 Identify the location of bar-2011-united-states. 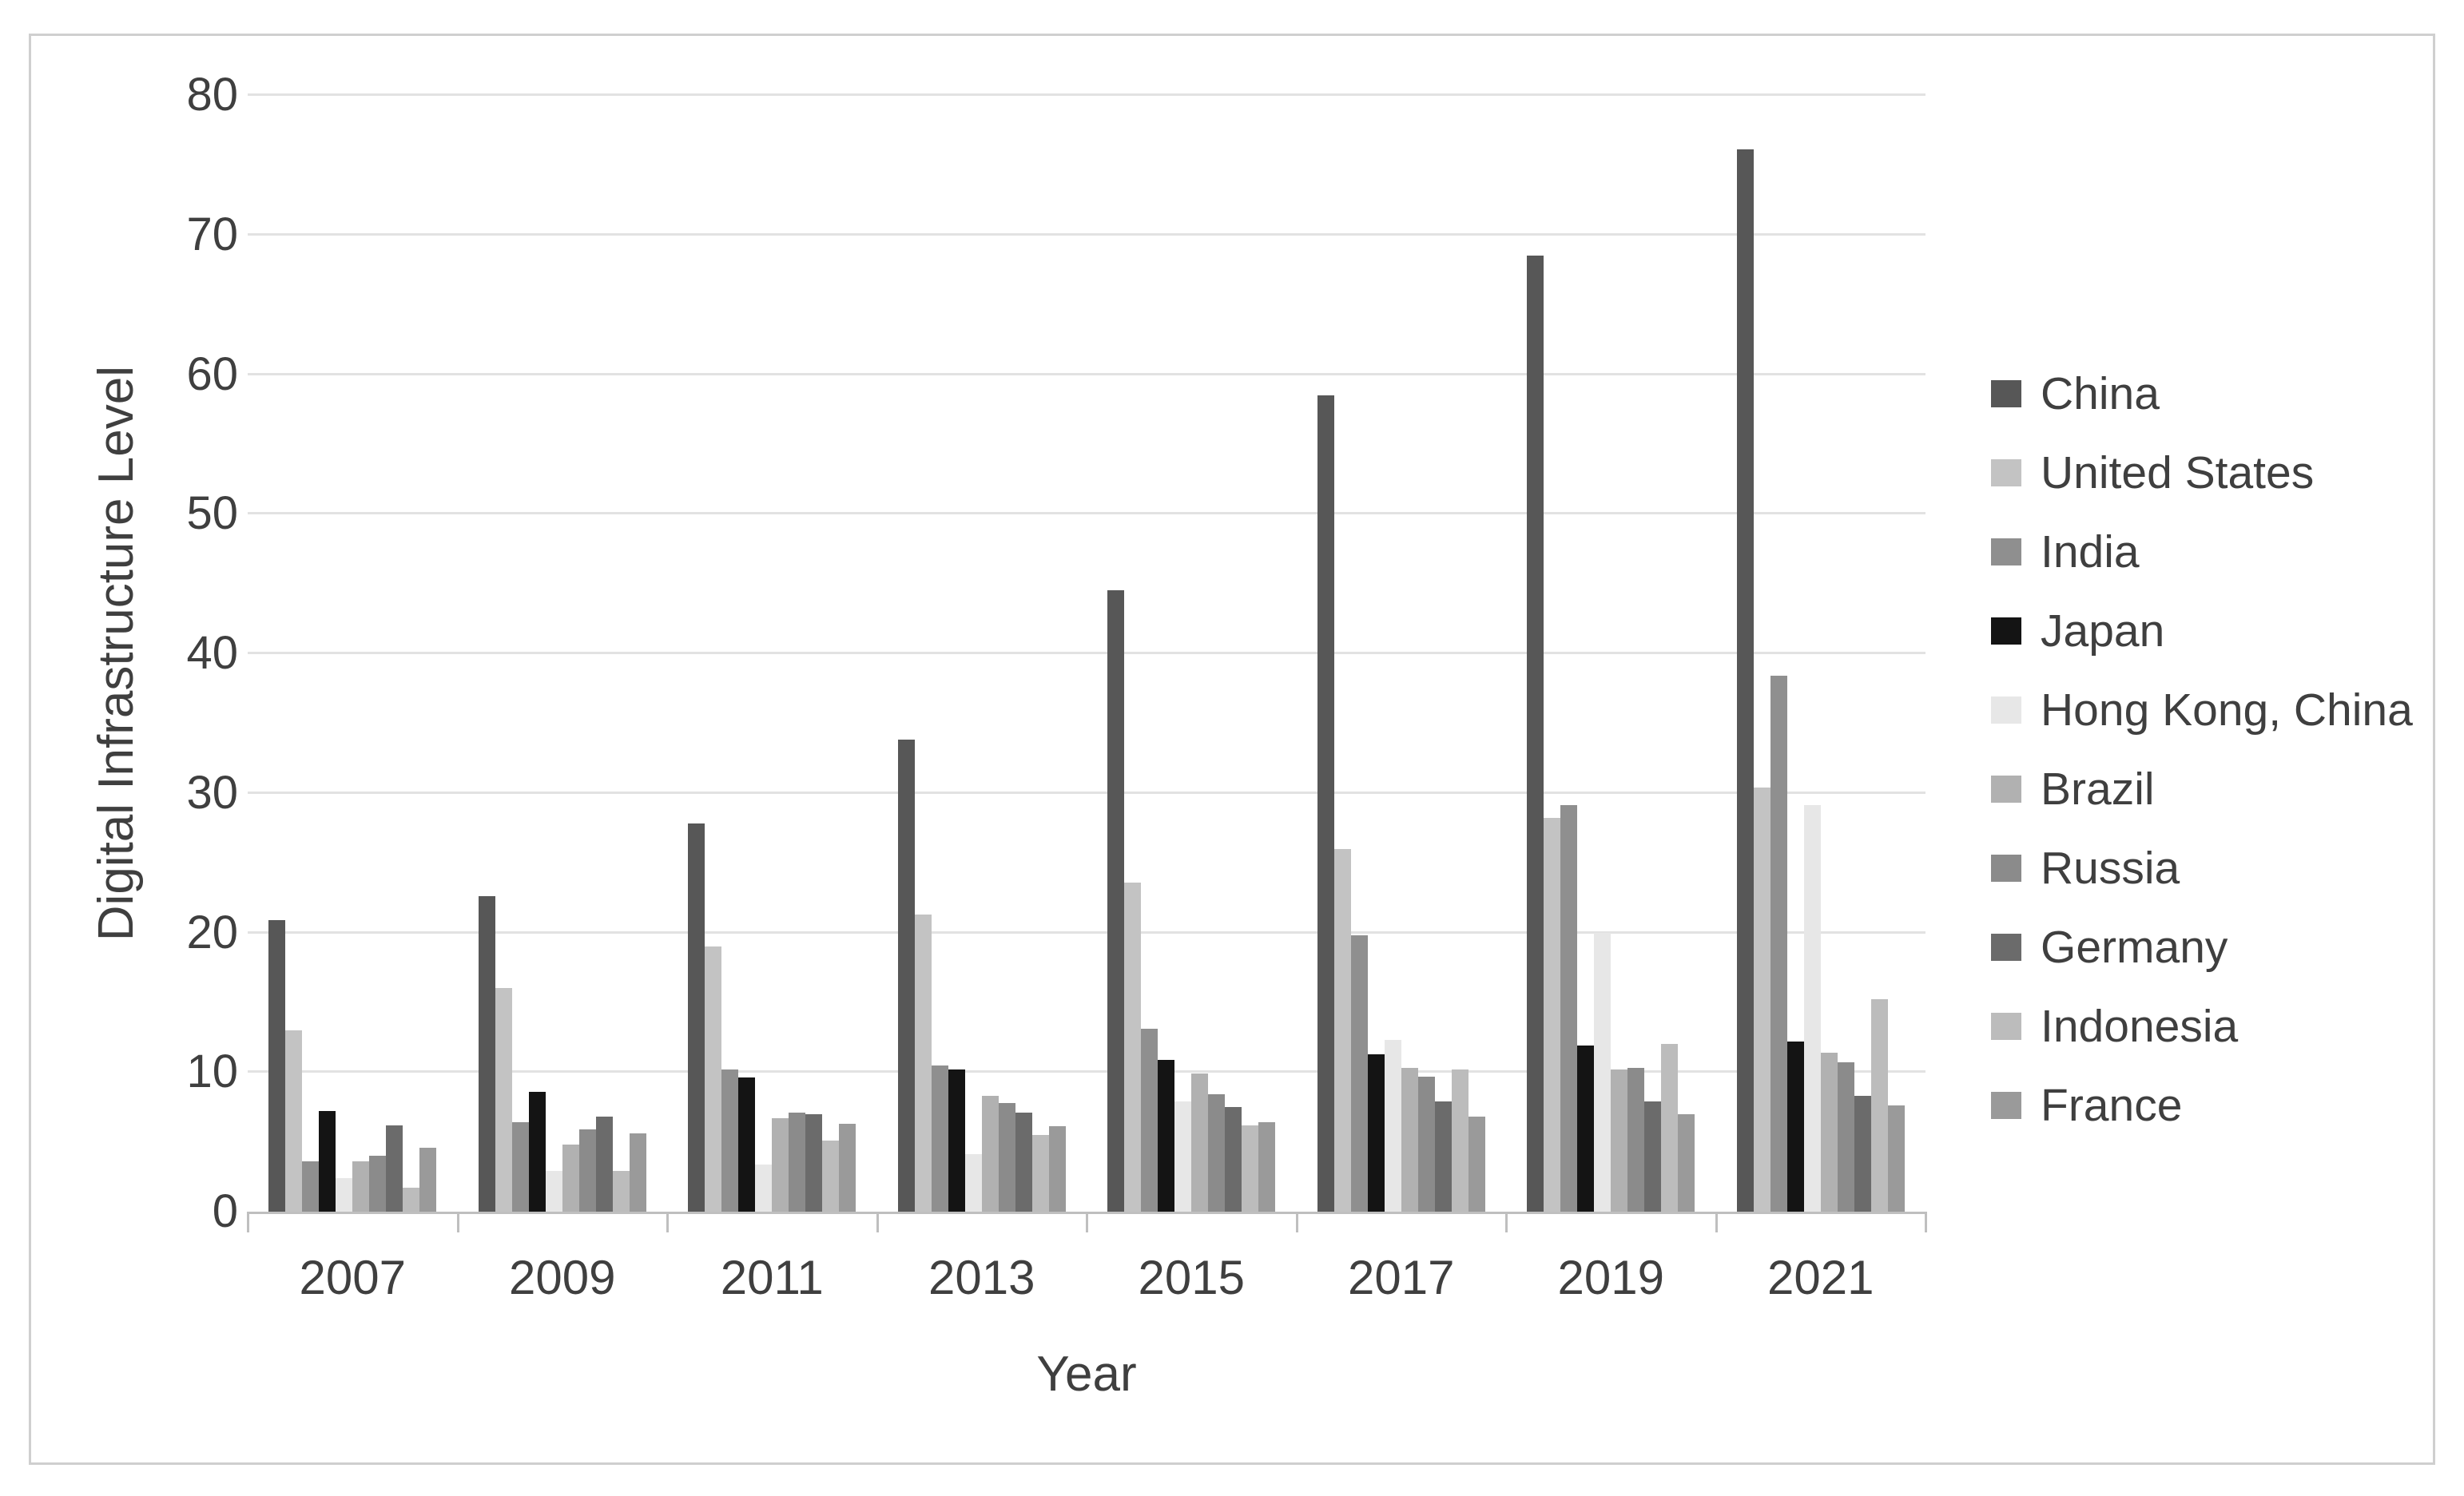
(714, 1079).